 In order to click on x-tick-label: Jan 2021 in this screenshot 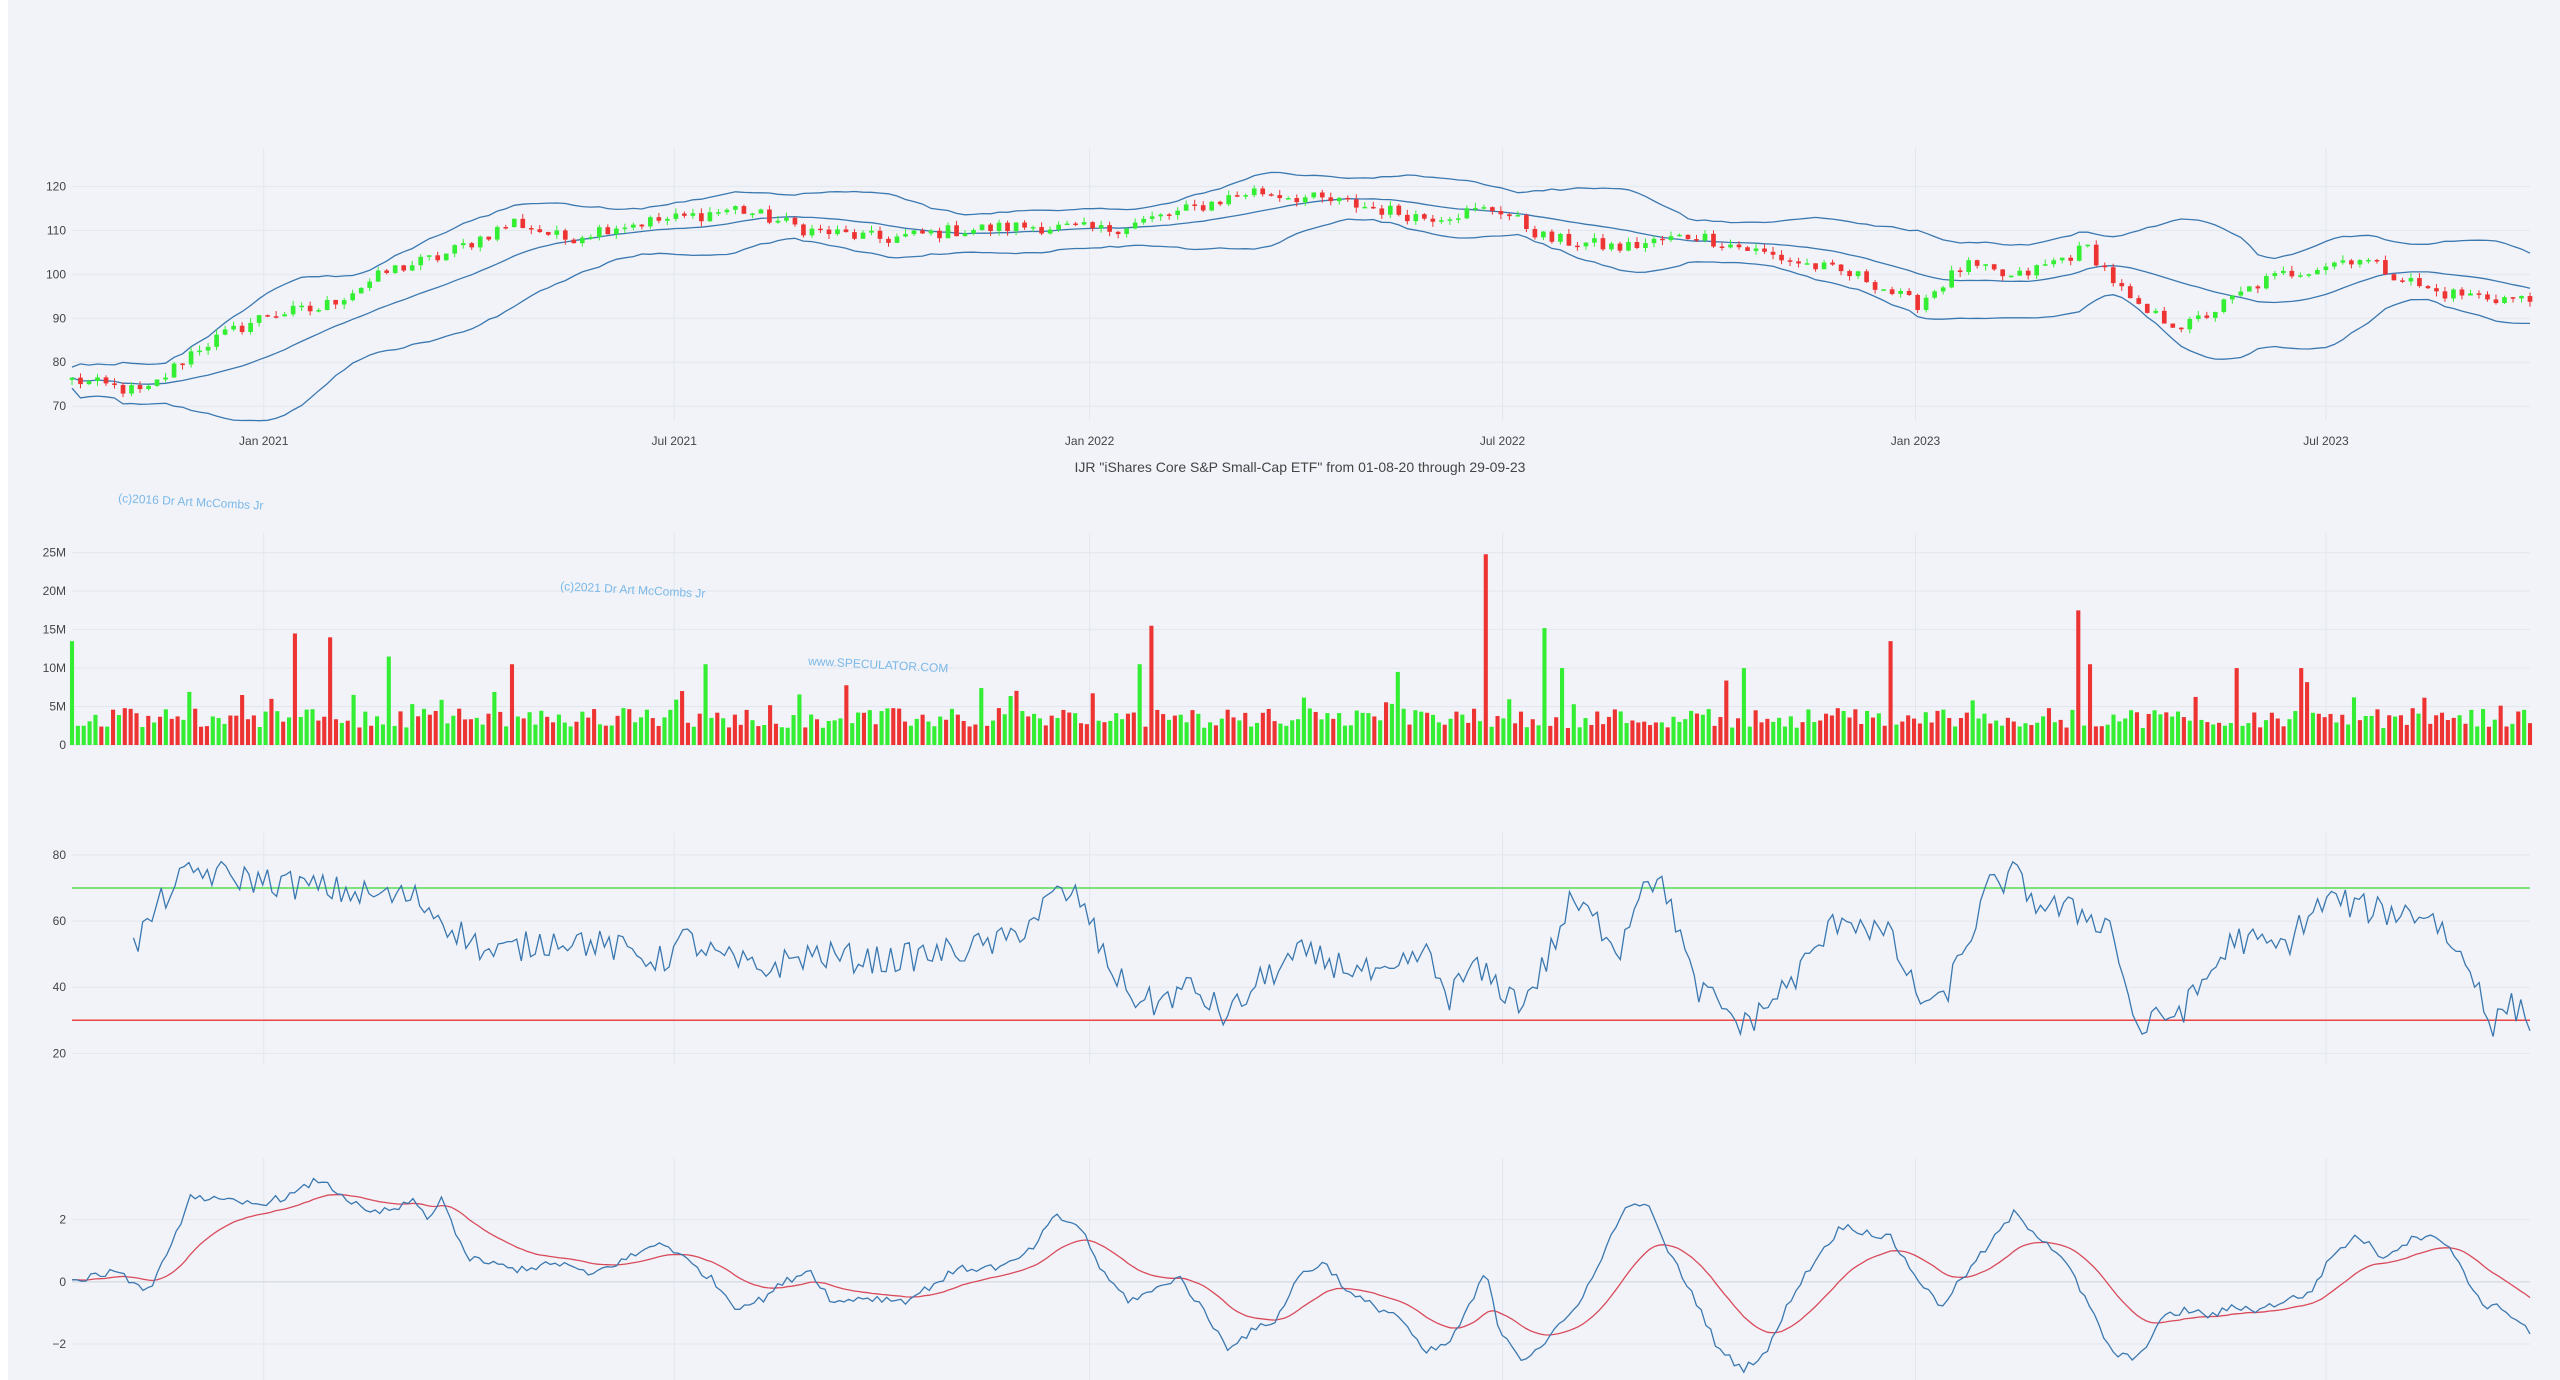, I will do `click(264, 441)`.